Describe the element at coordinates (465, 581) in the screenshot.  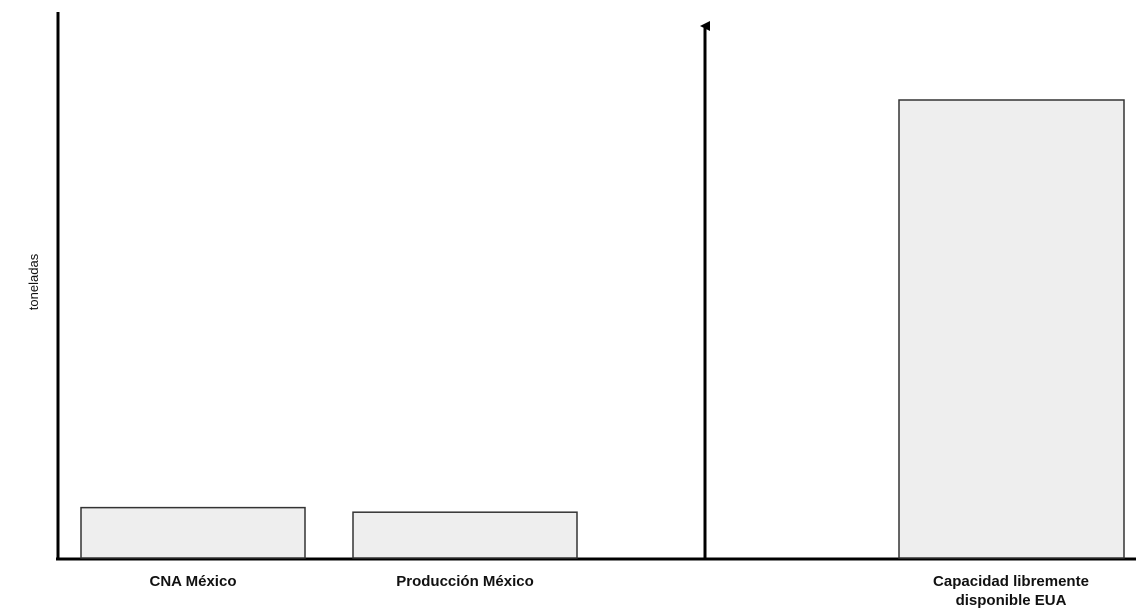
I see `category-label-2: Producción México` at that location.